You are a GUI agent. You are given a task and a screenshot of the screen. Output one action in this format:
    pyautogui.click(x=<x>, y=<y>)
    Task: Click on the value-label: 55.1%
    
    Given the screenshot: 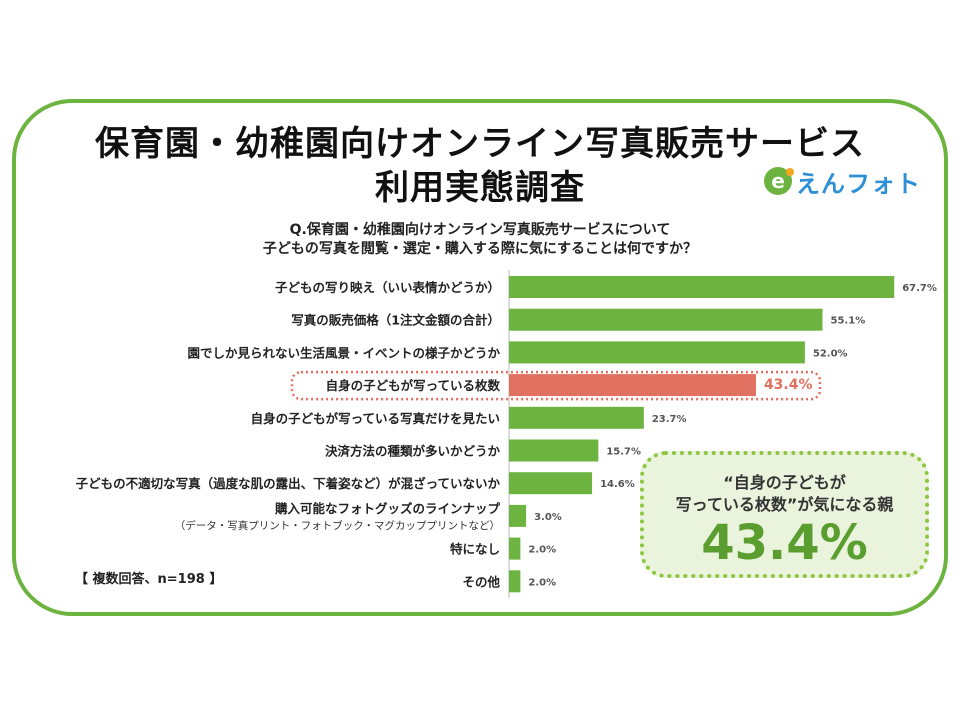 What is the action you would take?
    pyautogui.click(x=848, y=321)
    